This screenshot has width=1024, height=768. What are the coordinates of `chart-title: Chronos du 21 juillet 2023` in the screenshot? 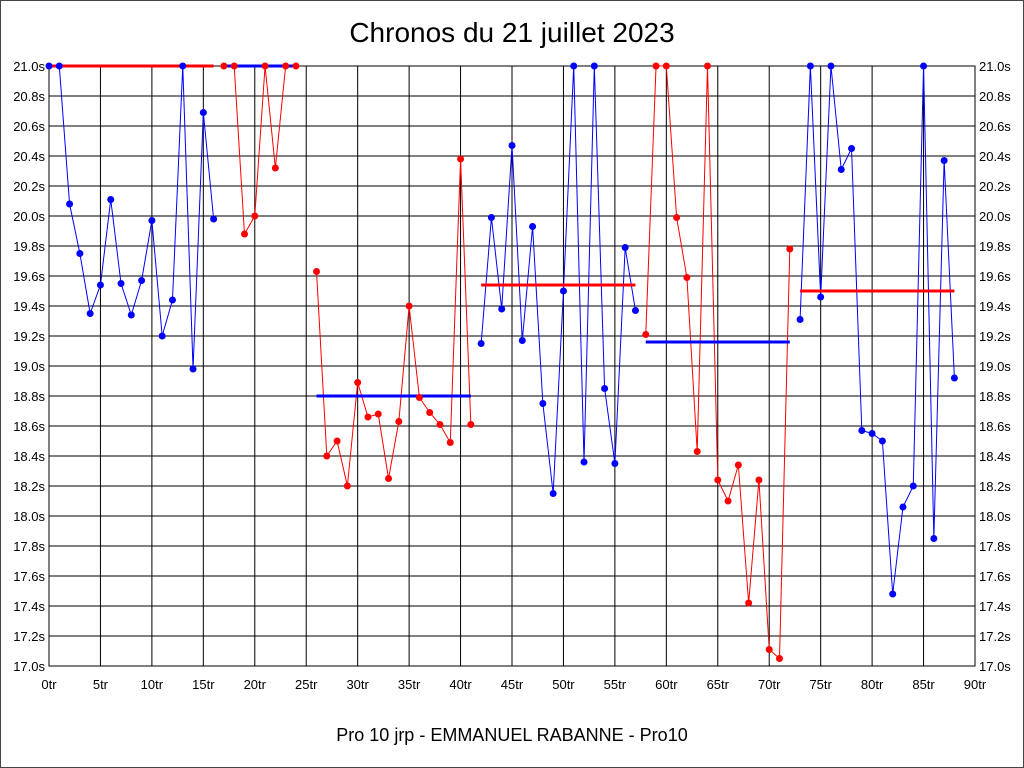 It's located at (512, 32).